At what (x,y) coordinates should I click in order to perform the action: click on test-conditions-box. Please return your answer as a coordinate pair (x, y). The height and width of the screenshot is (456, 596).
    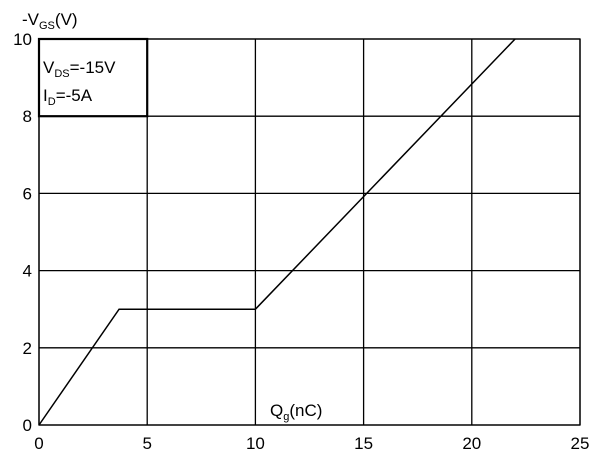
    Looking at the image, I should click on (93, 77).